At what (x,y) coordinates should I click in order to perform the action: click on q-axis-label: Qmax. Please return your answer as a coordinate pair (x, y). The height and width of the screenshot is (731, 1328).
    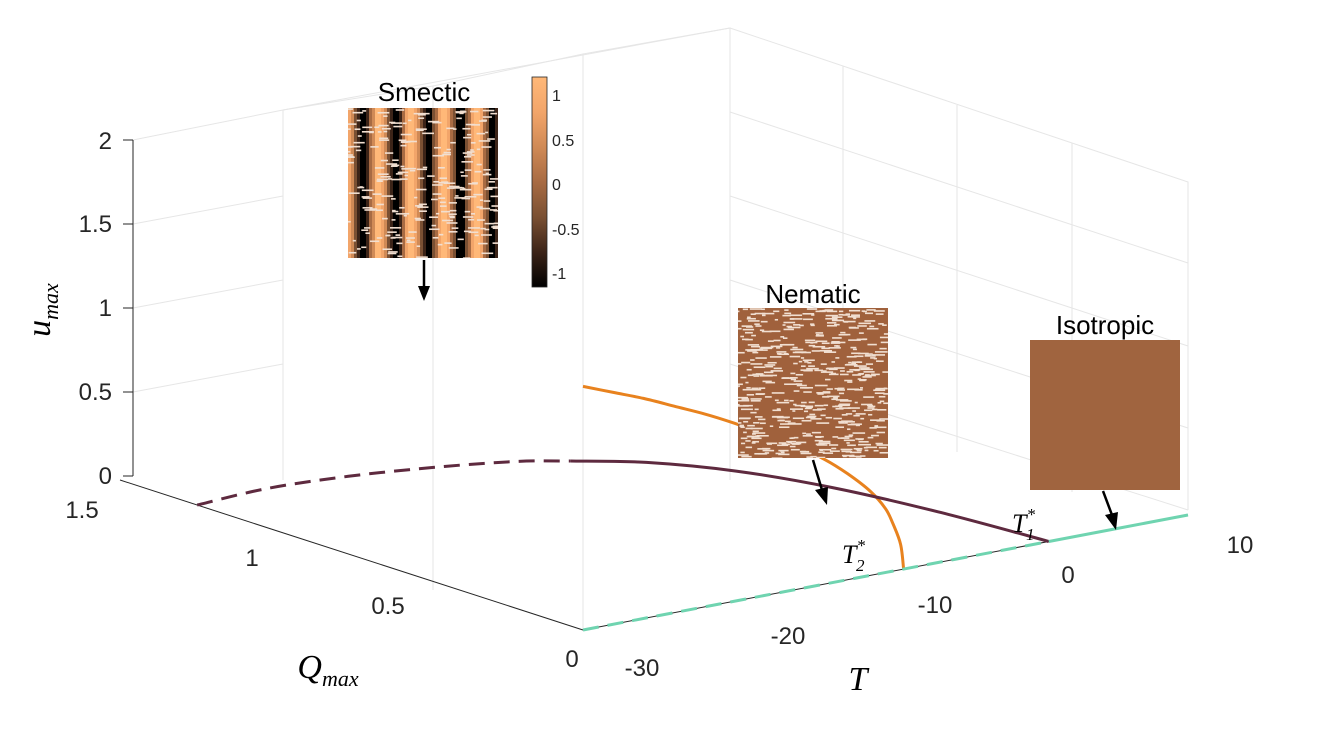
    Looking at the image, I should click on (327, 670).